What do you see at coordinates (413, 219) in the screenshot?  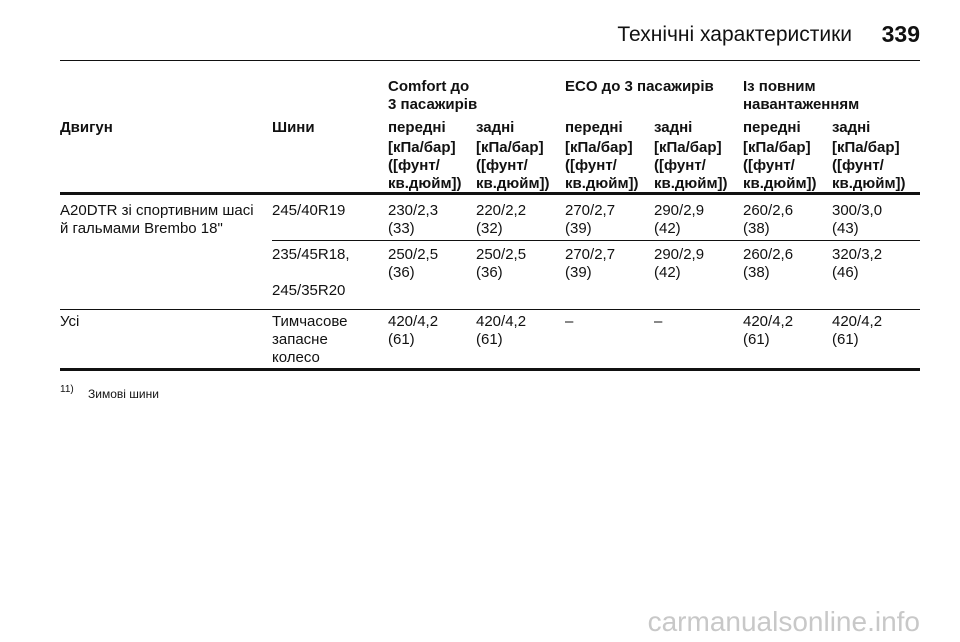 I see `table-cell: 230/2,3 (33)` at bounding box center [413, 219].